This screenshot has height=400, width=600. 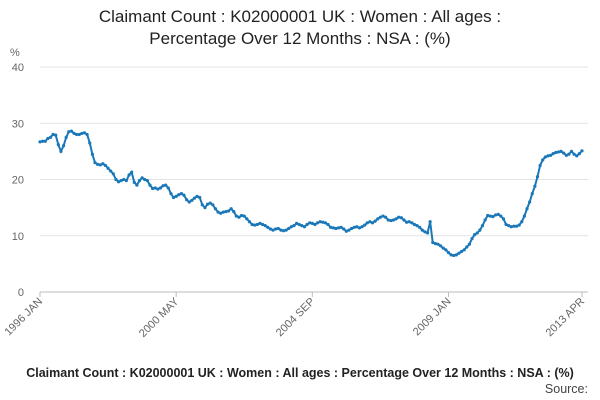 What do you see at coordinates (296, 318) in the screenshot?
I see `x-tick-label: 2004 SEP` at bounding box center [296, 318].